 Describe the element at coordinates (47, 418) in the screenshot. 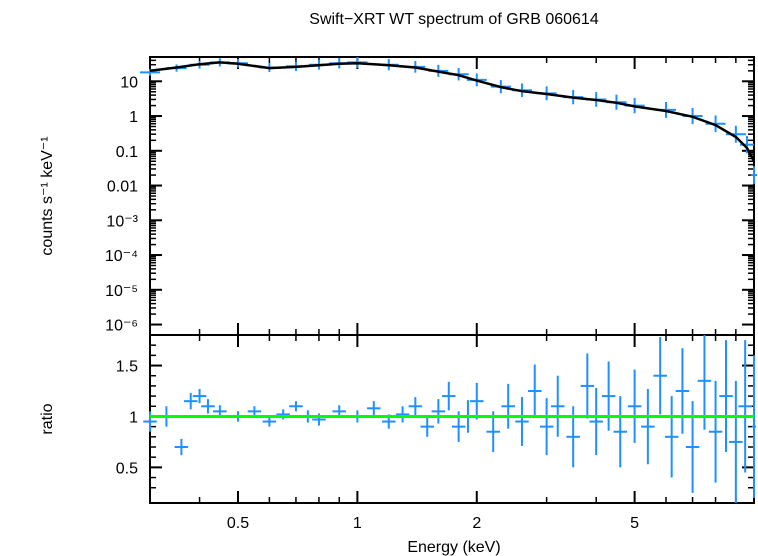

I see `y-axis-label-ratio: ratio` at that location.